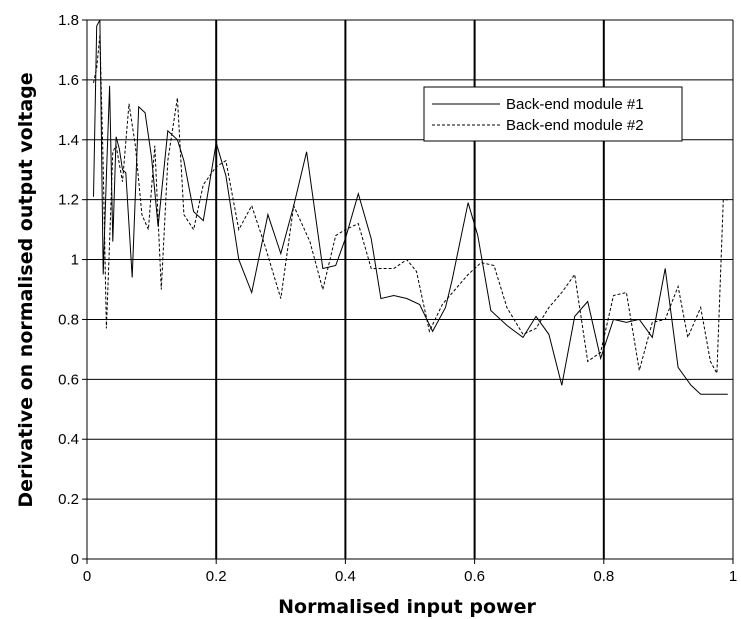  Describe the element at coordinates (575, 125) in the screenshot. I see `legend-label-series-2: Back-end module #2` at that location.